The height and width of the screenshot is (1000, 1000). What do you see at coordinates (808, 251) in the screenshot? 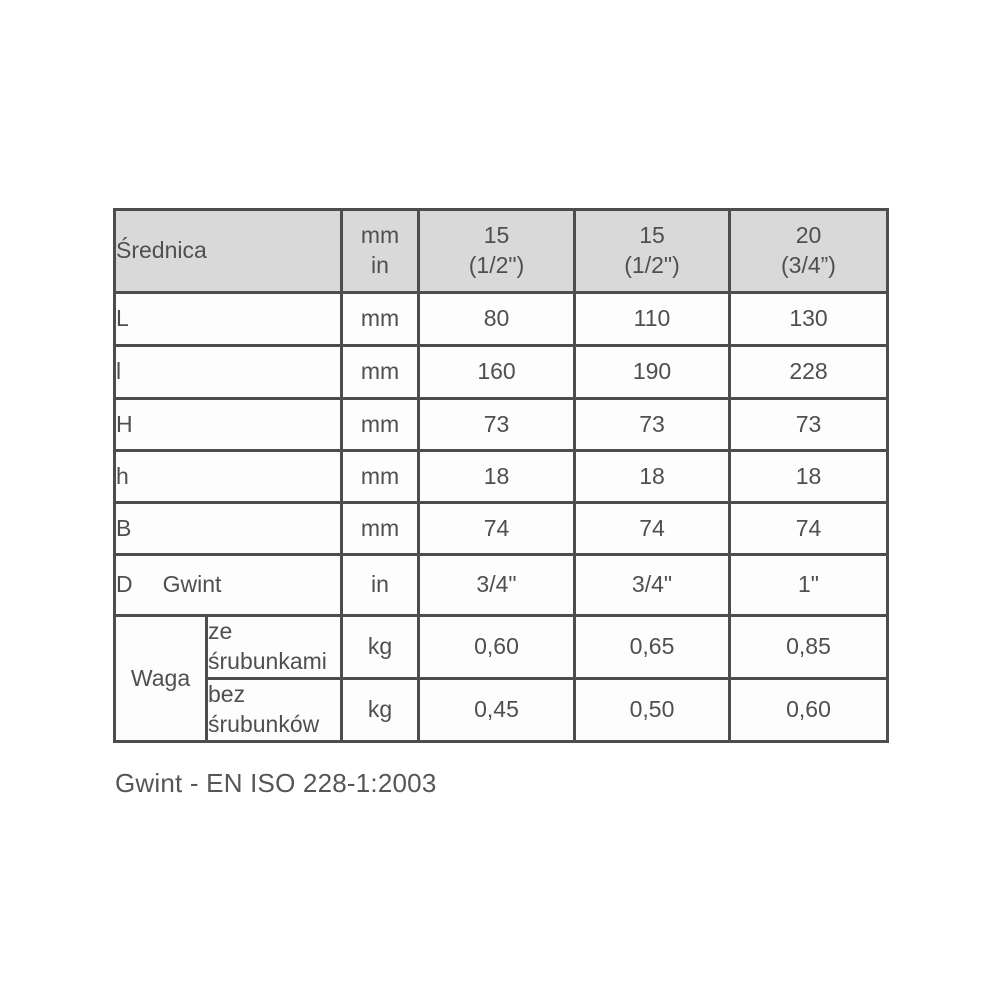
I see `header-size-3: 20 (3/4”)` at bounding box center [808, 251].